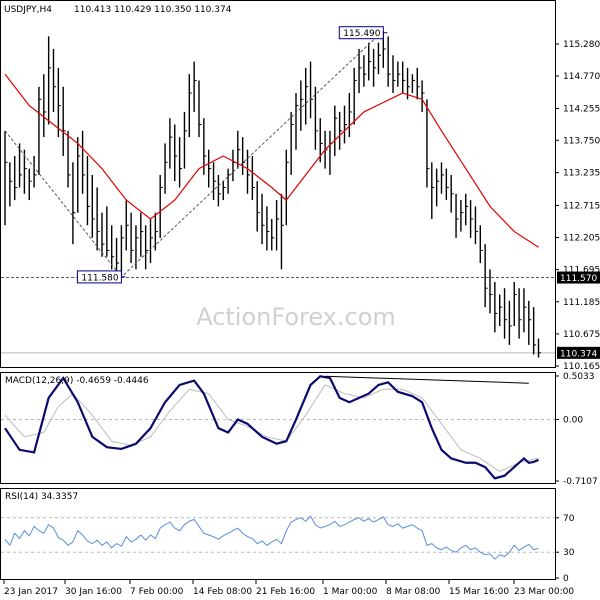 This screenshot has height=600, width=600. What do you see at coordinates (413, 592) in the screenshot?
I see `x-tick-label: 8 Mar 08:00` at bounding box center [413, 592].